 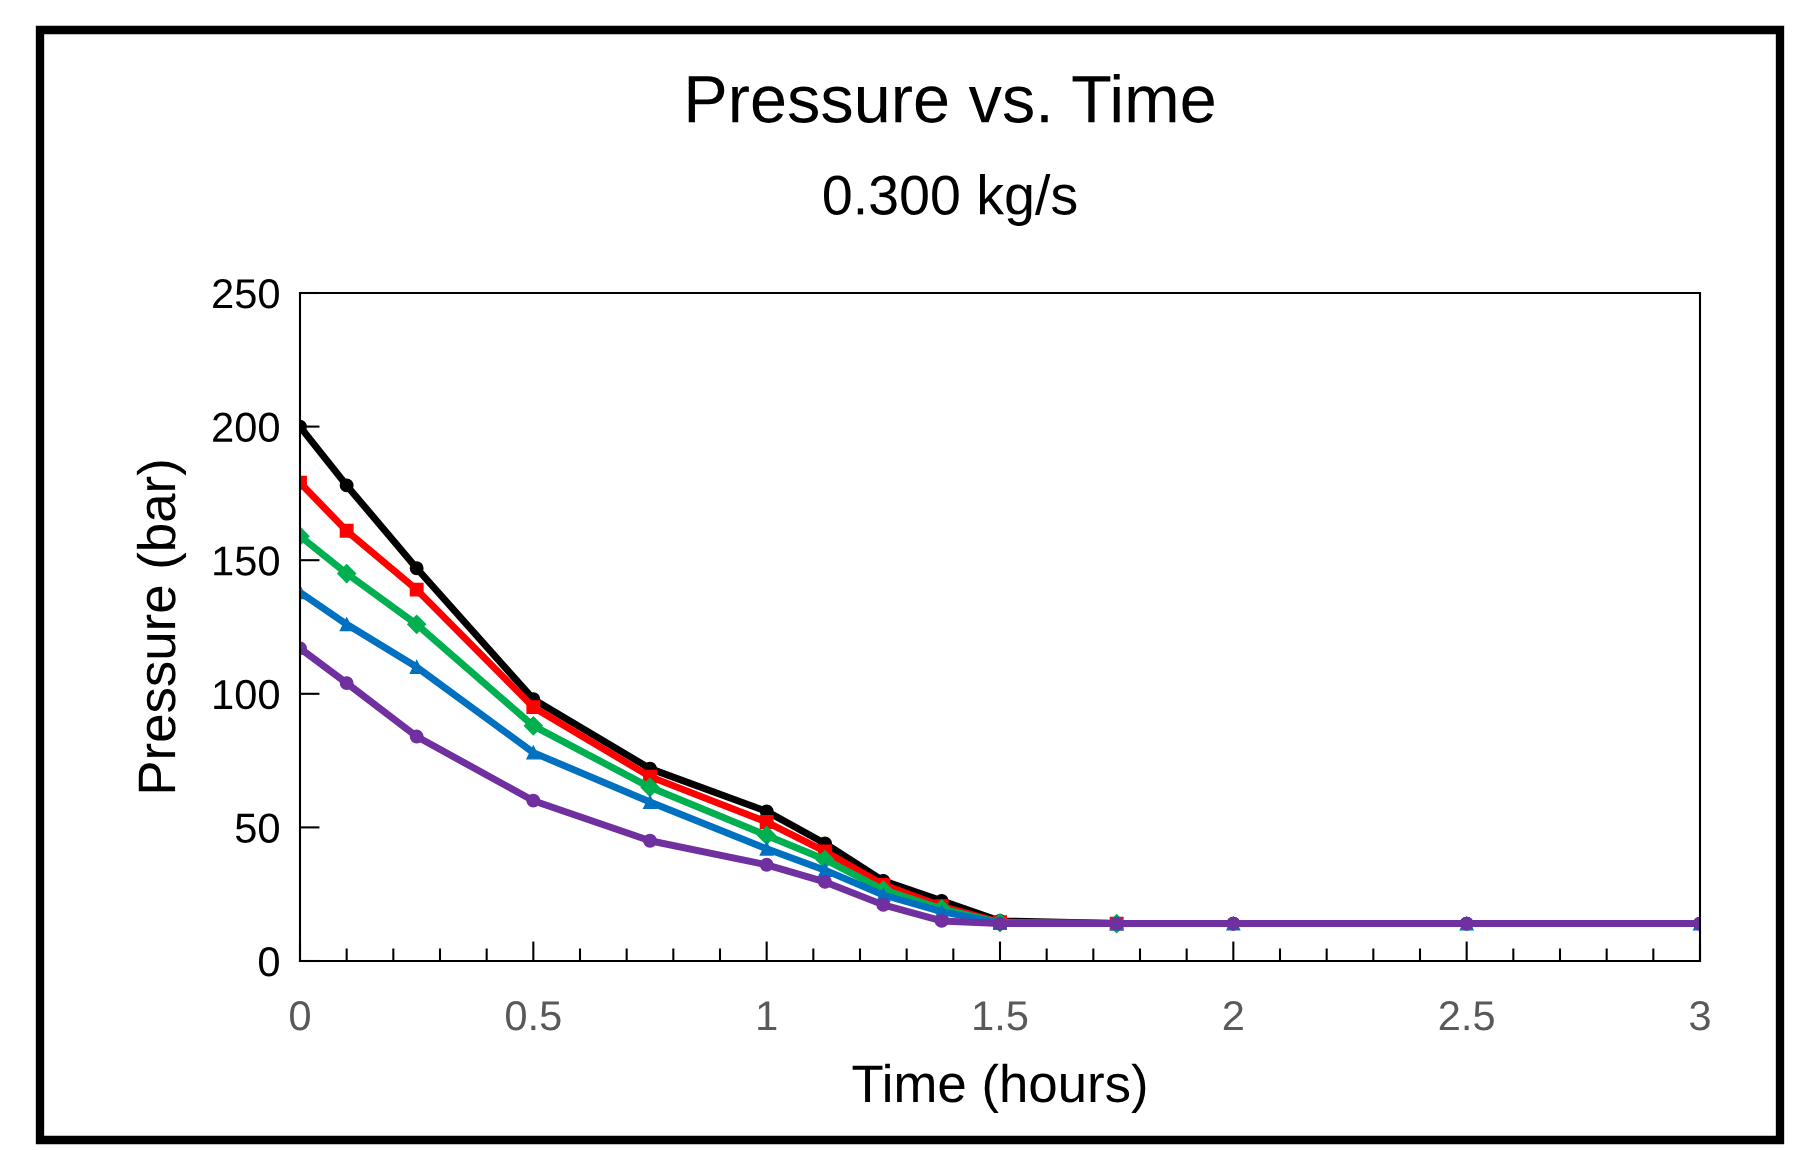 What do you see at coordinates (999, 1088) in the screenshot?
I see `x-axis-title: Time (hours)` at bounding box center [999, 1088].